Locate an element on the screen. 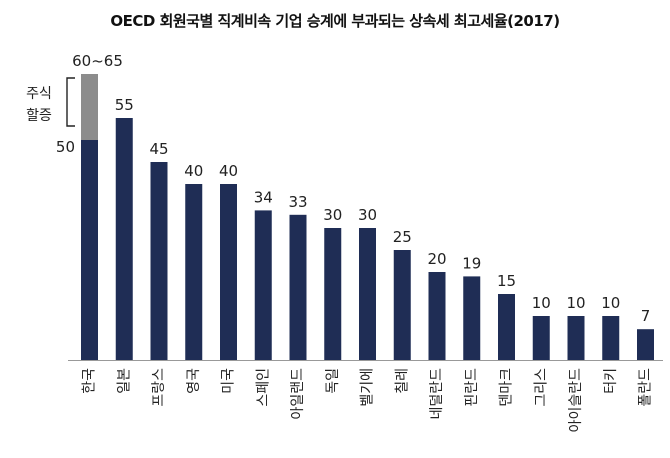  category-label-6: 스페인 is located at coordinates (263, 387).